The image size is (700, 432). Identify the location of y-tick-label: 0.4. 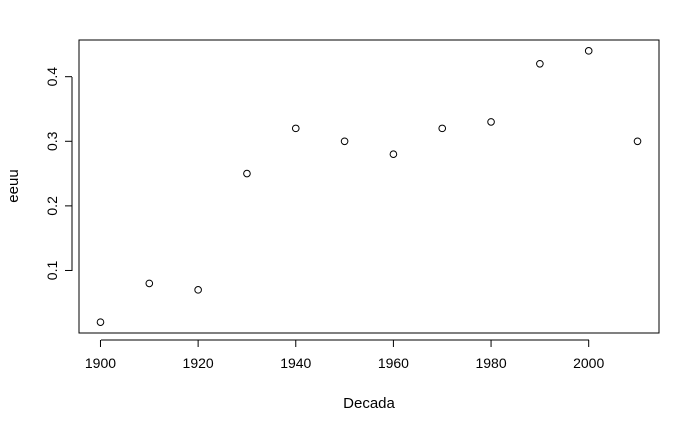
(52, 77).